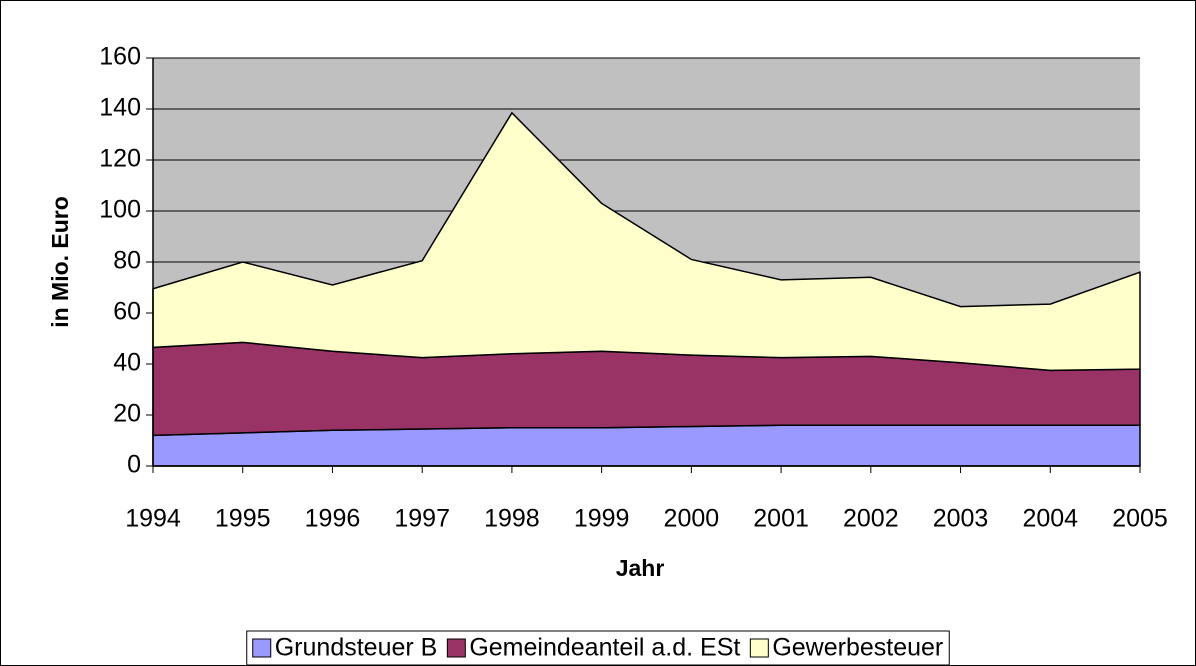 The height and width of the screenshot is (666, 1196). What do you see at coordinates (120, 210) in the screenshot?
I see `y-tick-label: 100` at bounding box center [120, 210].